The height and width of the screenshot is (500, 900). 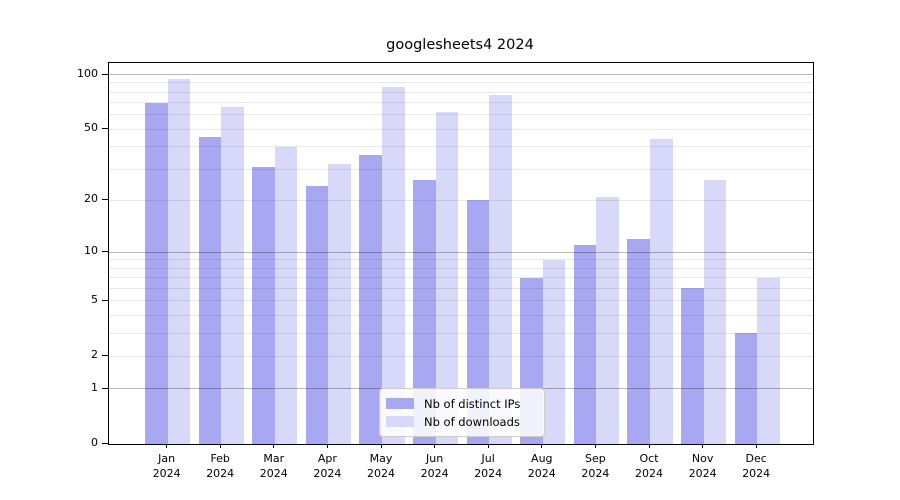 What do you see at coordinates (595, 466) in the screenshot?
I see `x-tick-label-sep: Sep 2024` at bounding box center [595, 466].